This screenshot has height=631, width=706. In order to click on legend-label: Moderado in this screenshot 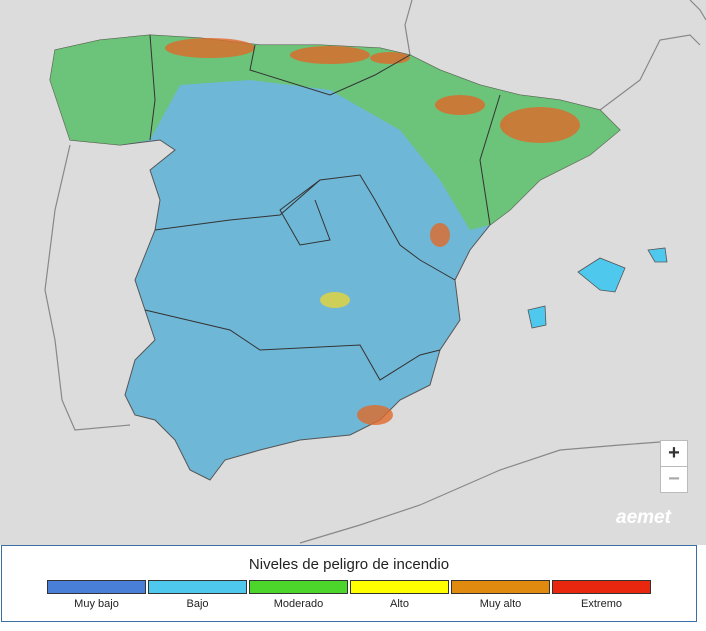, I will do `click(298, 604)`.